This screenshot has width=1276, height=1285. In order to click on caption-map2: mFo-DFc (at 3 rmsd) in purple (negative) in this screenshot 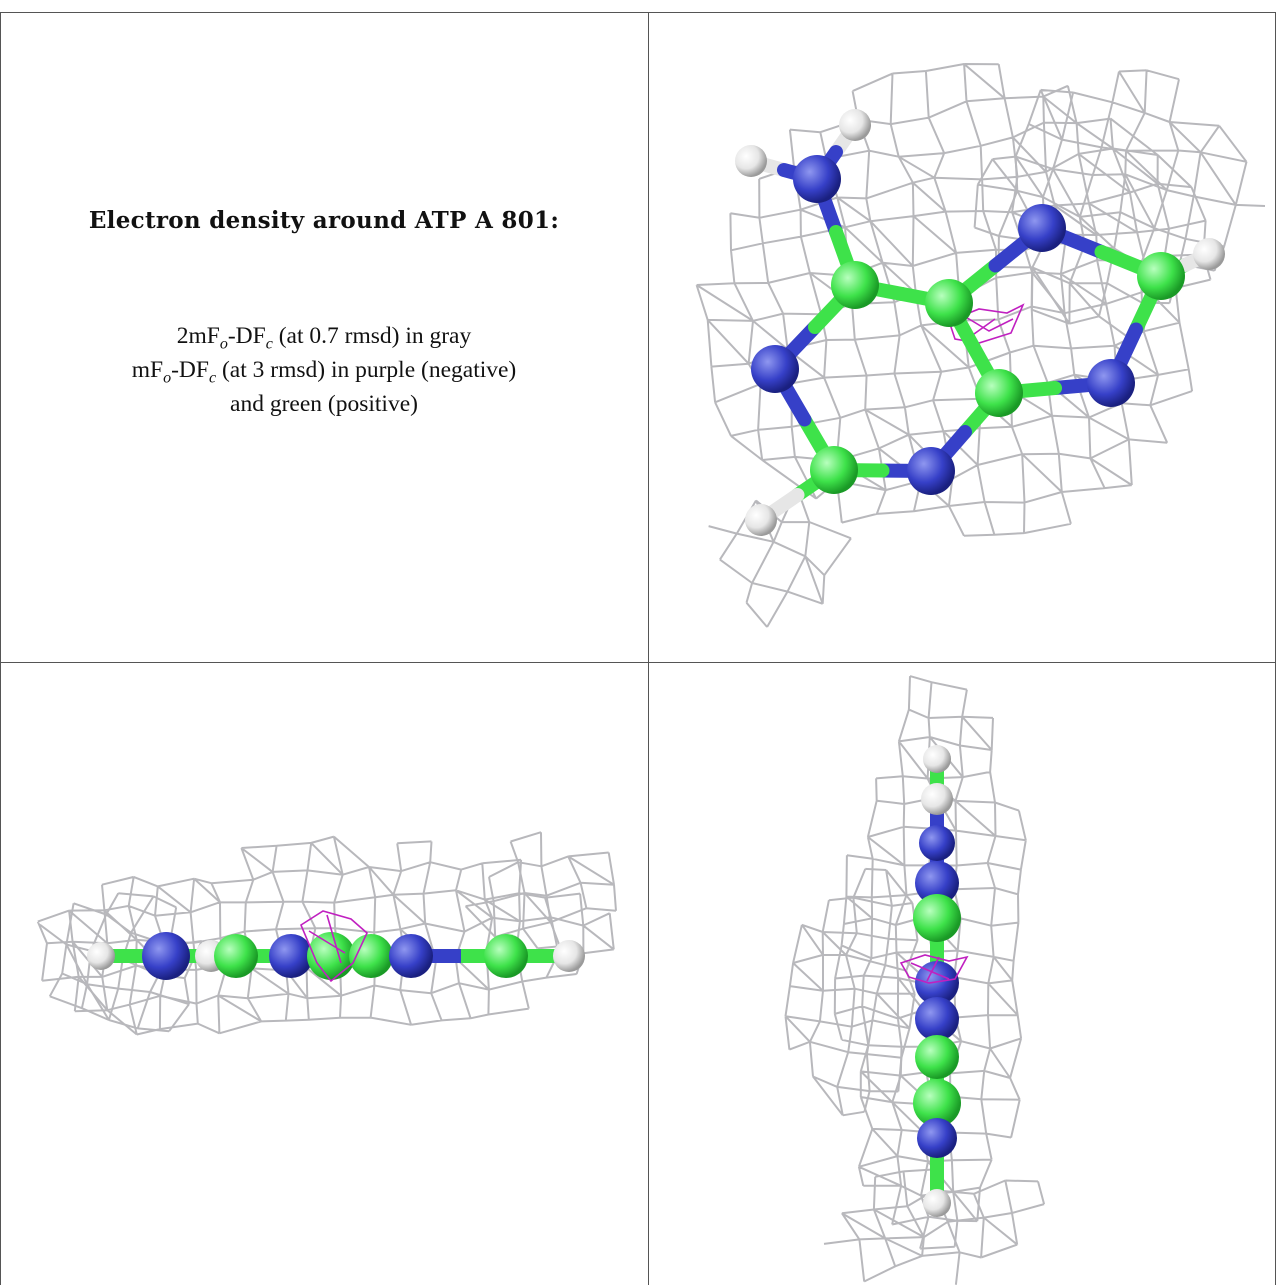, I will do `click(324, 372)`.